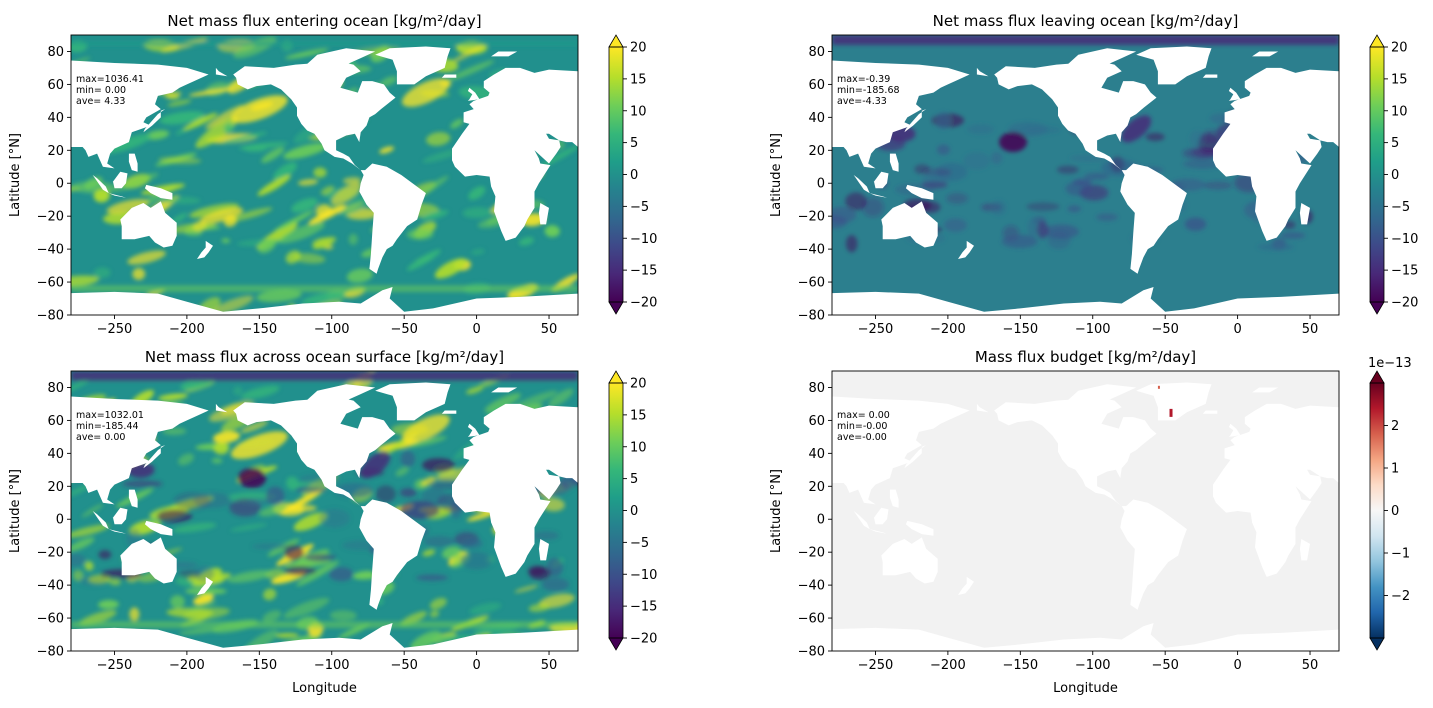 This screenshot has height=708, width=1433. What do you see at coordinates (638, 415) in the screenshot?
I see `colorbar-tick-label: 15` at bounding box center [638, 415].